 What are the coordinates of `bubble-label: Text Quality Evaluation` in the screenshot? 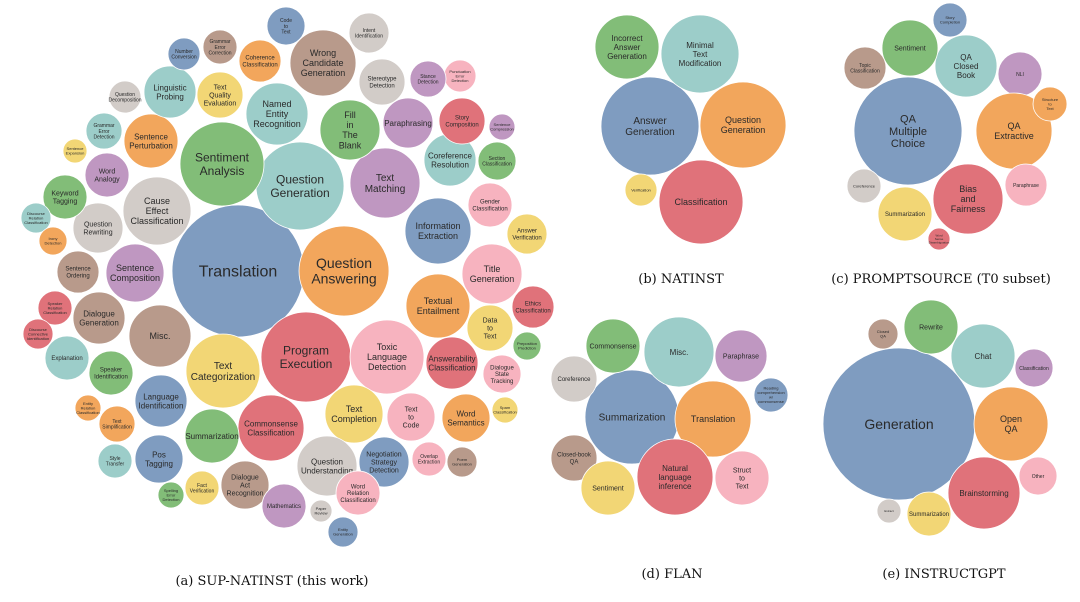 It's located at (220, 96).